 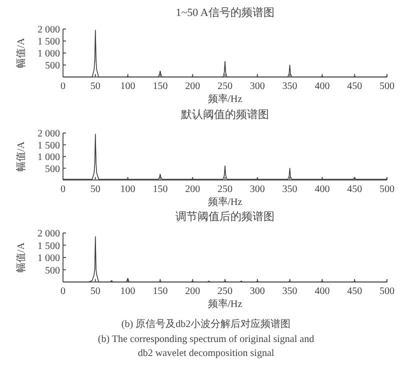 What do you see at coordinates (206, 346) in the screenshot?
I see `text: (b) The corresponding spectrum of original signal and db2 wavelet decomposition signal` at bounding box center [206, 346].